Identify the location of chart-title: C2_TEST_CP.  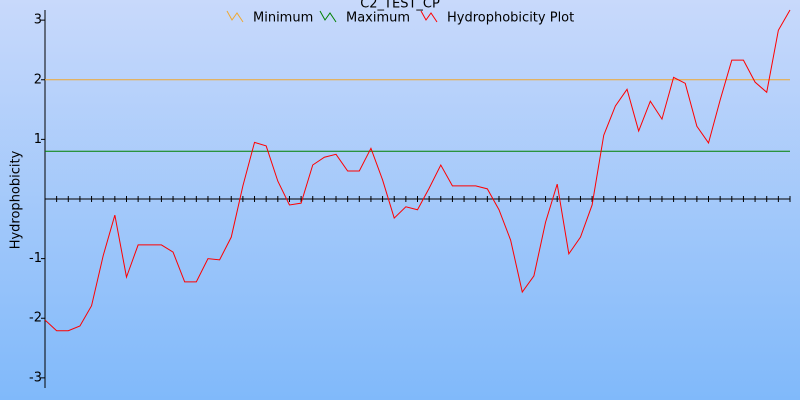
(400, 6).